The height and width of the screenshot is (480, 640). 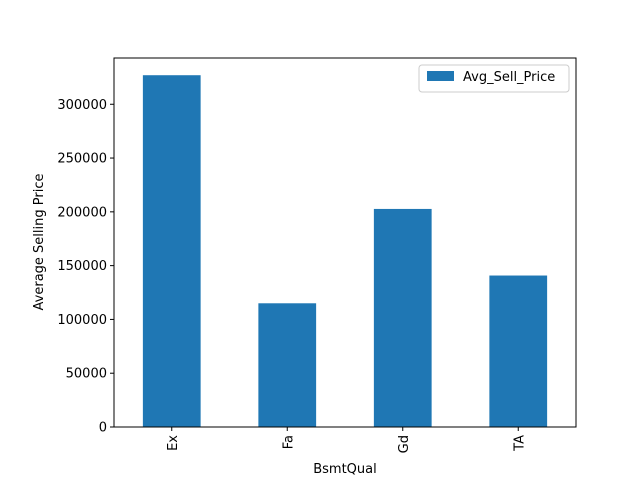 I want to click on y-tick-label: 300000, so click(x=82, y=105).